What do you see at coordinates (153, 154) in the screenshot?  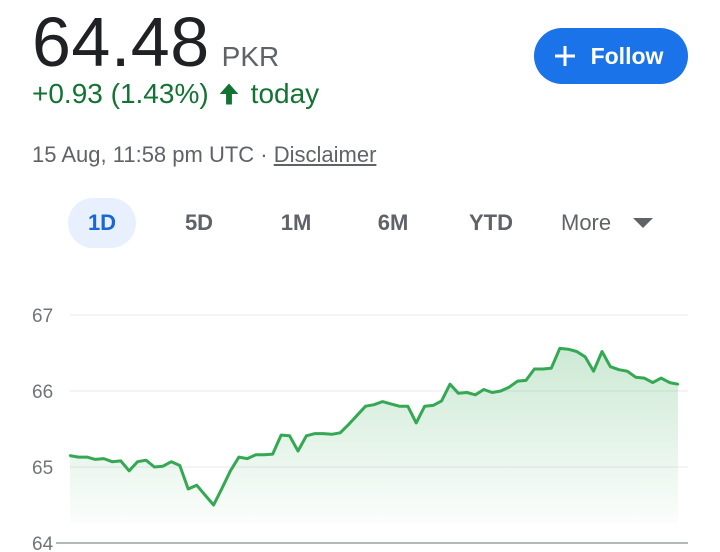 I see `timestamp-text: 15 Aug, 11:58 pm UTC ·` at bounding box center [153, 154].